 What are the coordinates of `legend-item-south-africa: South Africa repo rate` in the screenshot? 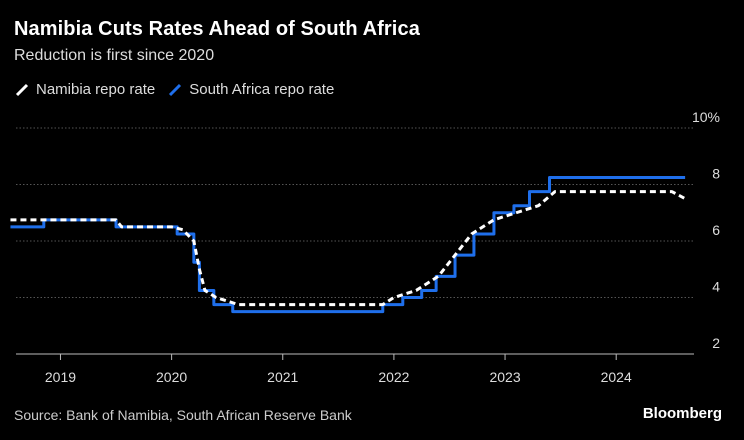 It's located at (250, 89).